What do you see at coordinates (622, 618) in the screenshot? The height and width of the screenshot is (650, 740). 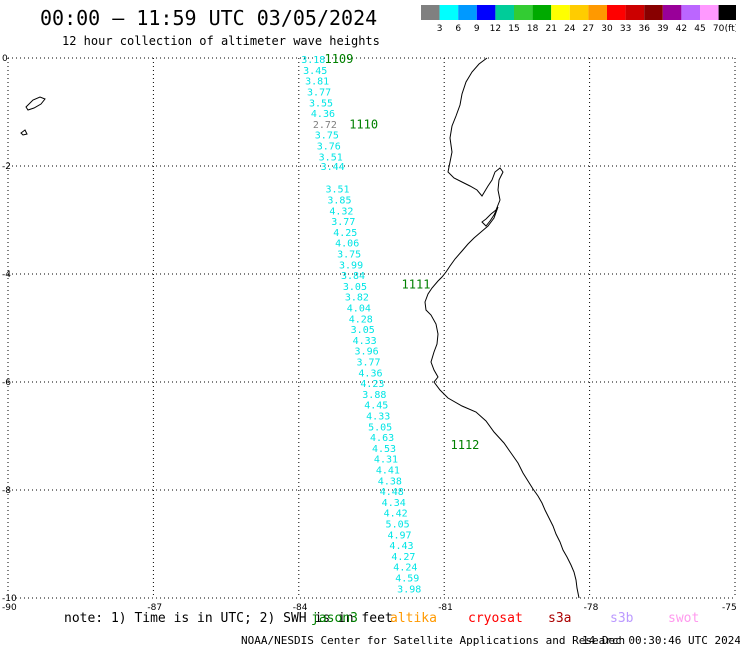 I see `satellite-label-s3b: s3b` at bounding box center [622, 618].